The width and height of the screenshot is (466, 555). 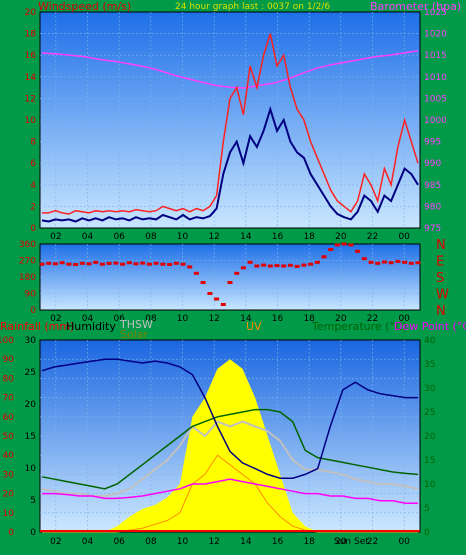 What do you see at coordinates (88, 237) in the screenshot?
I see `wind-xtick-label: 04` at bounding box center [88, 237].